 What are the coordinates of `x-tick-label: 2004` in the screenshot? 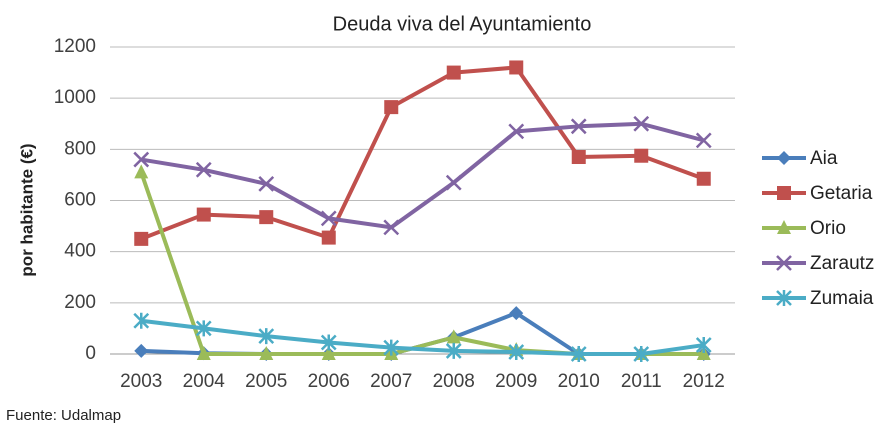 It's located at (204, 381).